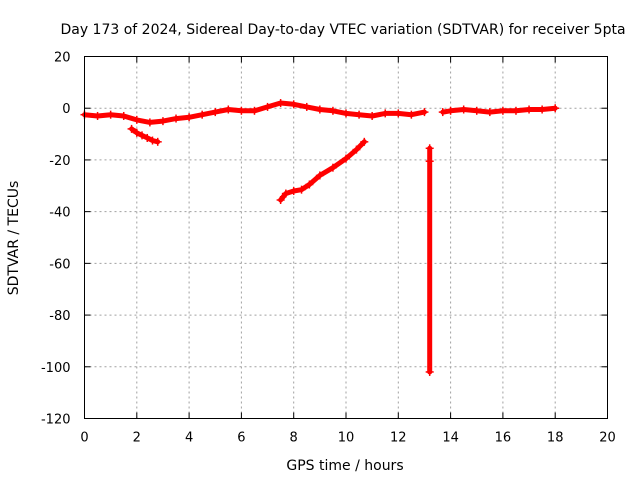 Image resolution: width=640 pixels, height=480 pixels. Describe the element at coordinates (59, 316) in the screenshot. I see `y-tick-label: -80` at that location.